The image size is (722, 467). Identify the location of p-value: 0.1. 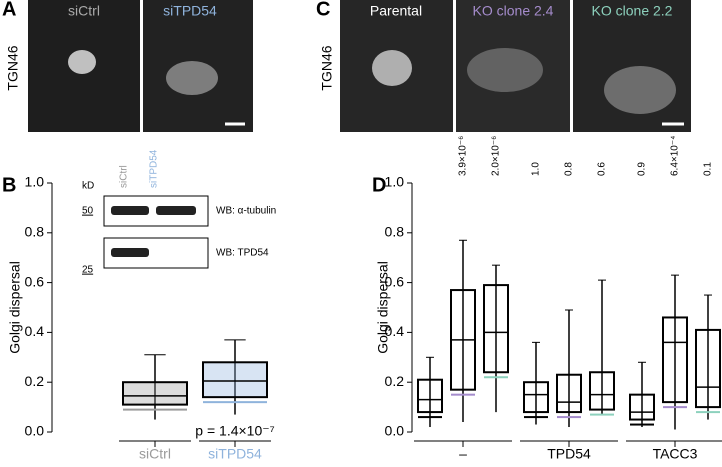
(708, 169).